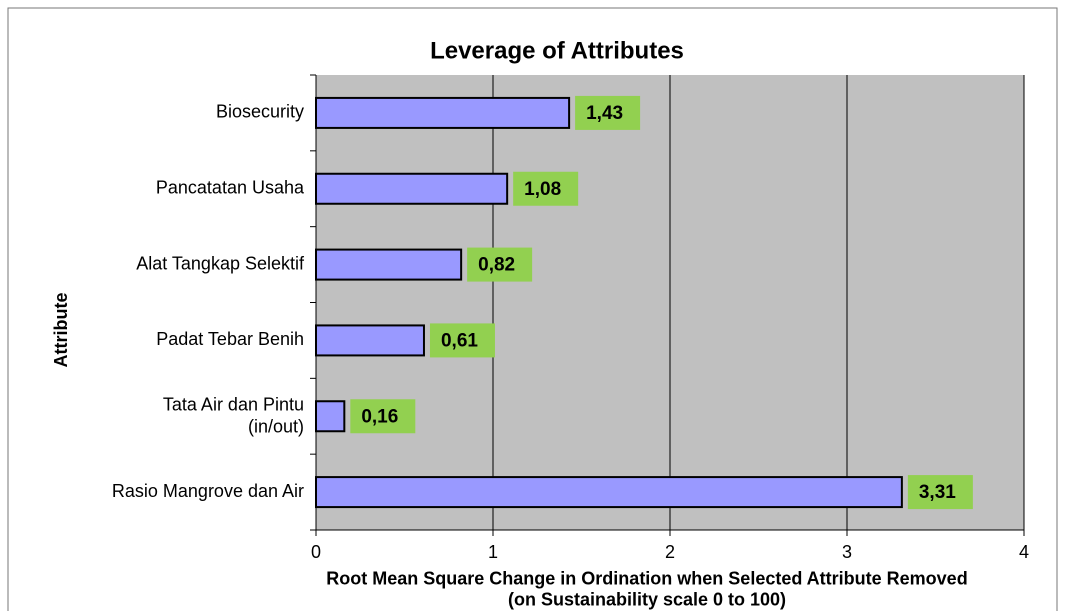 This screenshot has height=611, width=1065. Describe the element at coordinates (220, 263) in the screenshot. I see `y-tick-label: Alat Tangkap Selektif` at that location.